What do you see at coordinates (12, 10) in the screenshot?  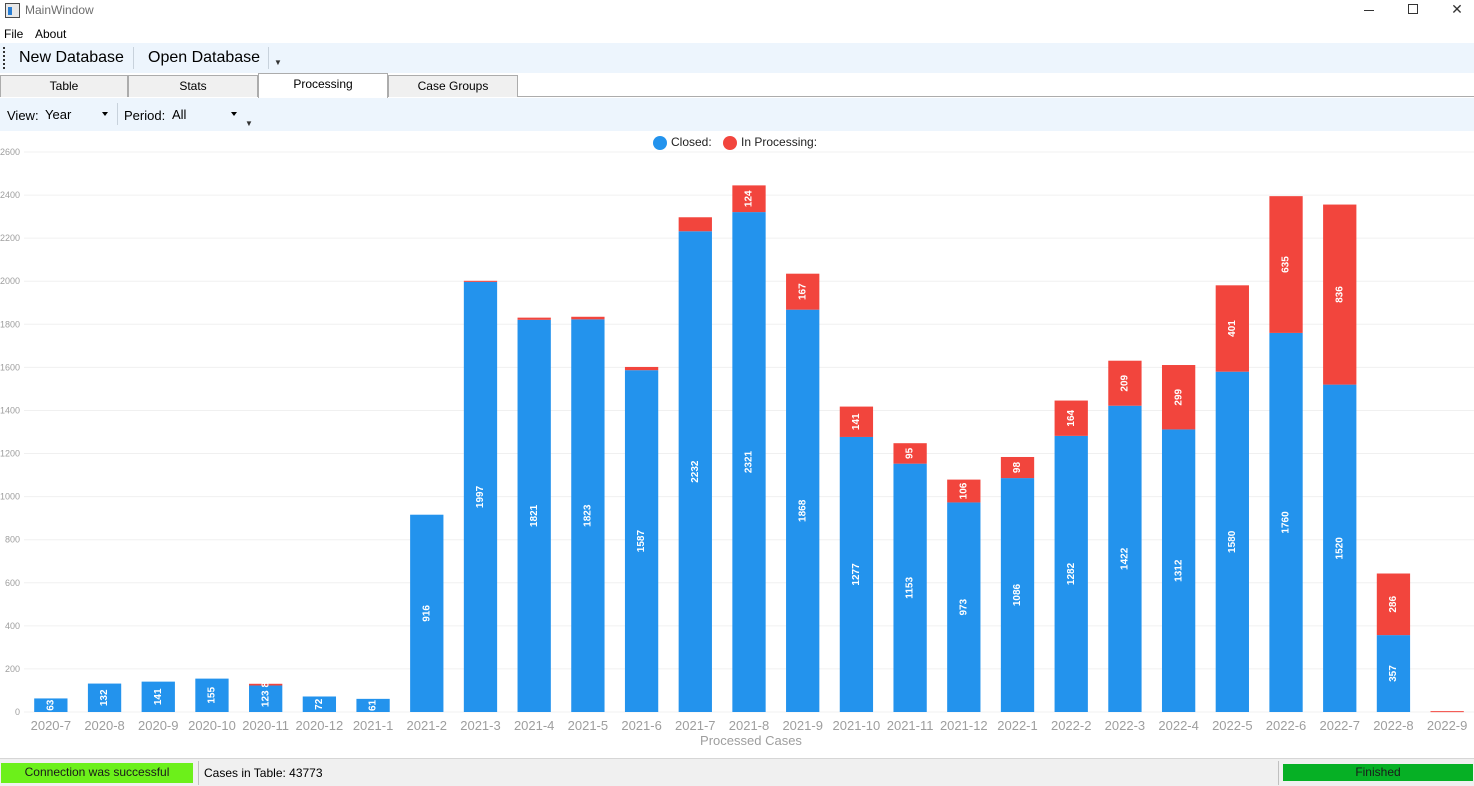 I see `app-icon` at bounding box center [12, 10].